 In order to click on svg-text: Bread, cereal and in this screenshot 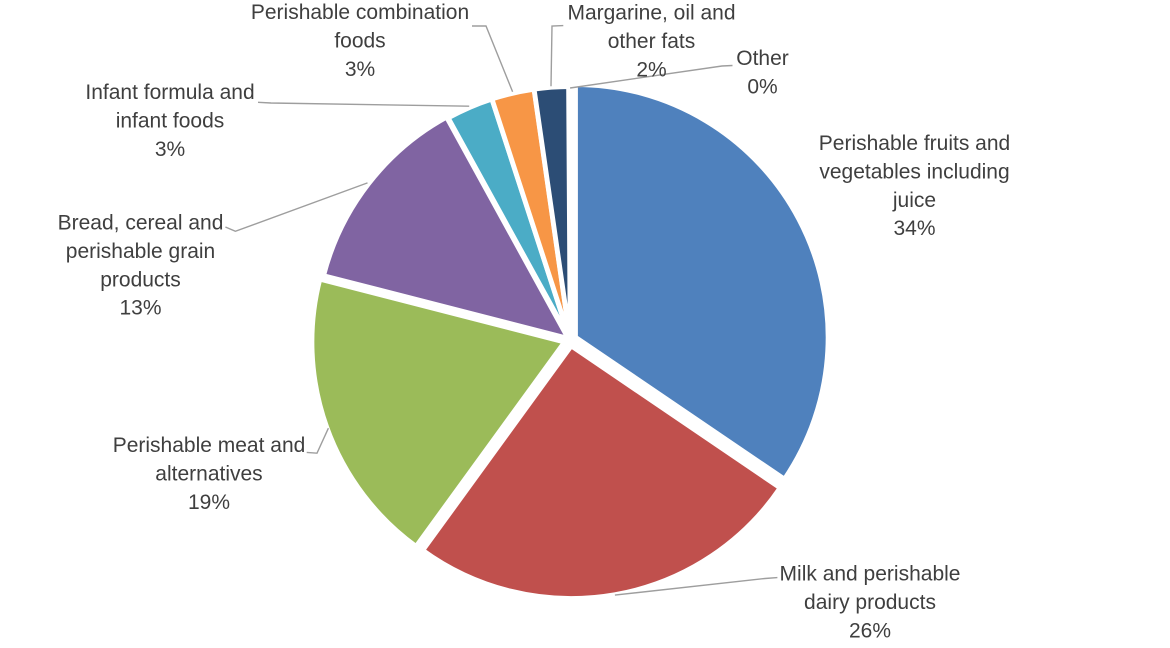, I will do `click(141, 223)`.